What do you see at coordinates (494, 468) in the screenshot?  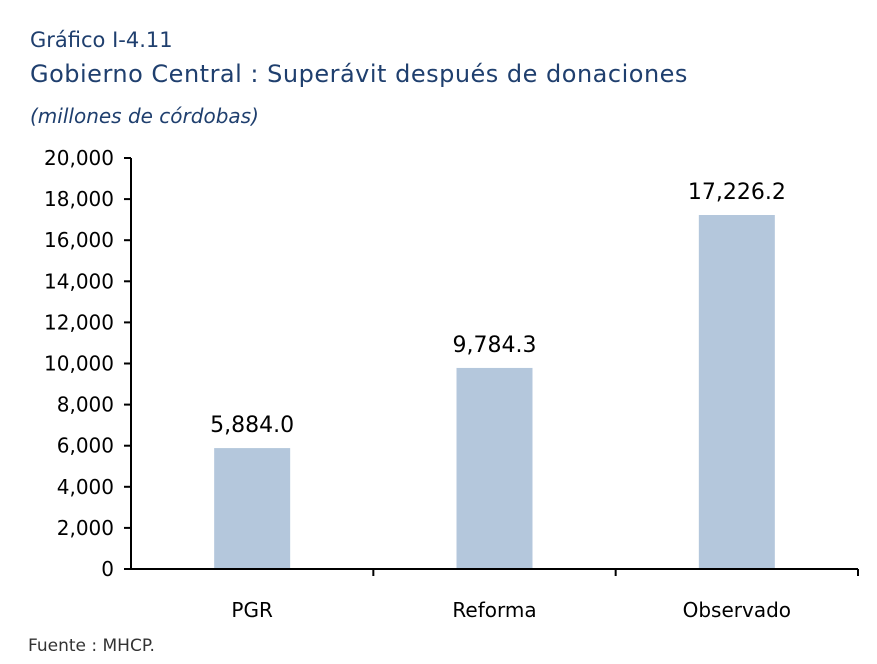 I see `bar-reforma` at bounding box center [494, 468].